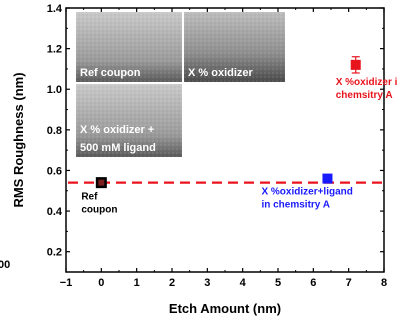  What do you see at coordinates (54, 171) in the screenshot?
I see `y-tick-label: 0.6` at bounding box center [54, 171].